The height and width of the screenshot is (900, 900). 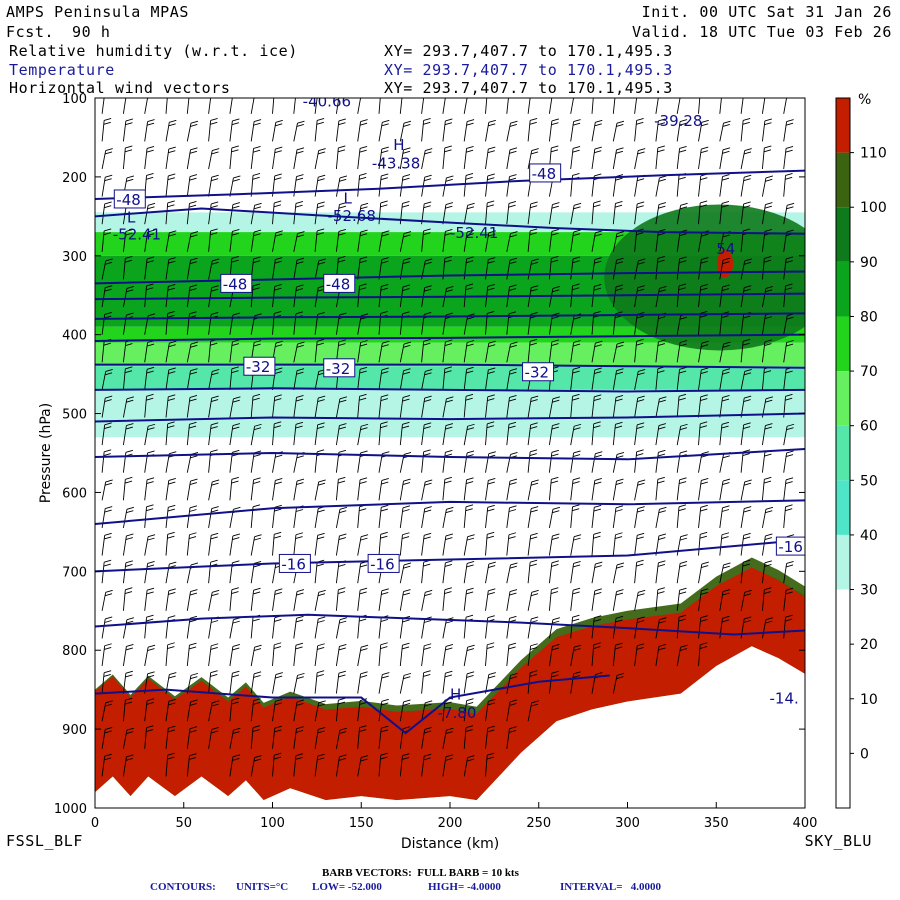 I want to click on contour-label-box, so click(x=545, y=173).